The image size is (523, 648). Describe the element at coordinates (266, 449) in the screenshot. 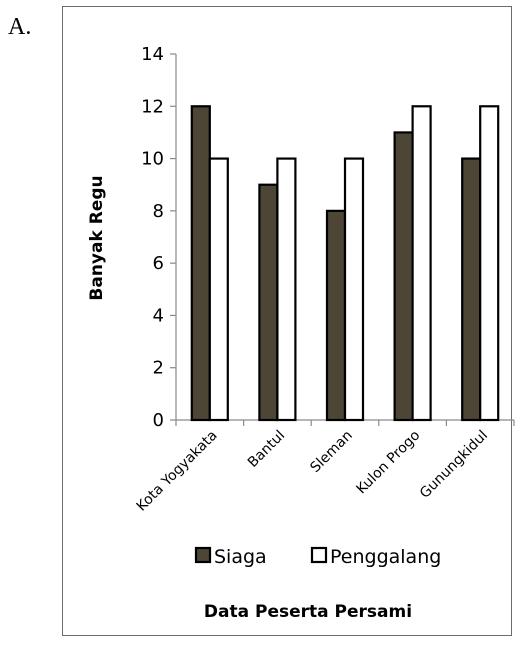

I see `x-category-label: Bantul` at that location.